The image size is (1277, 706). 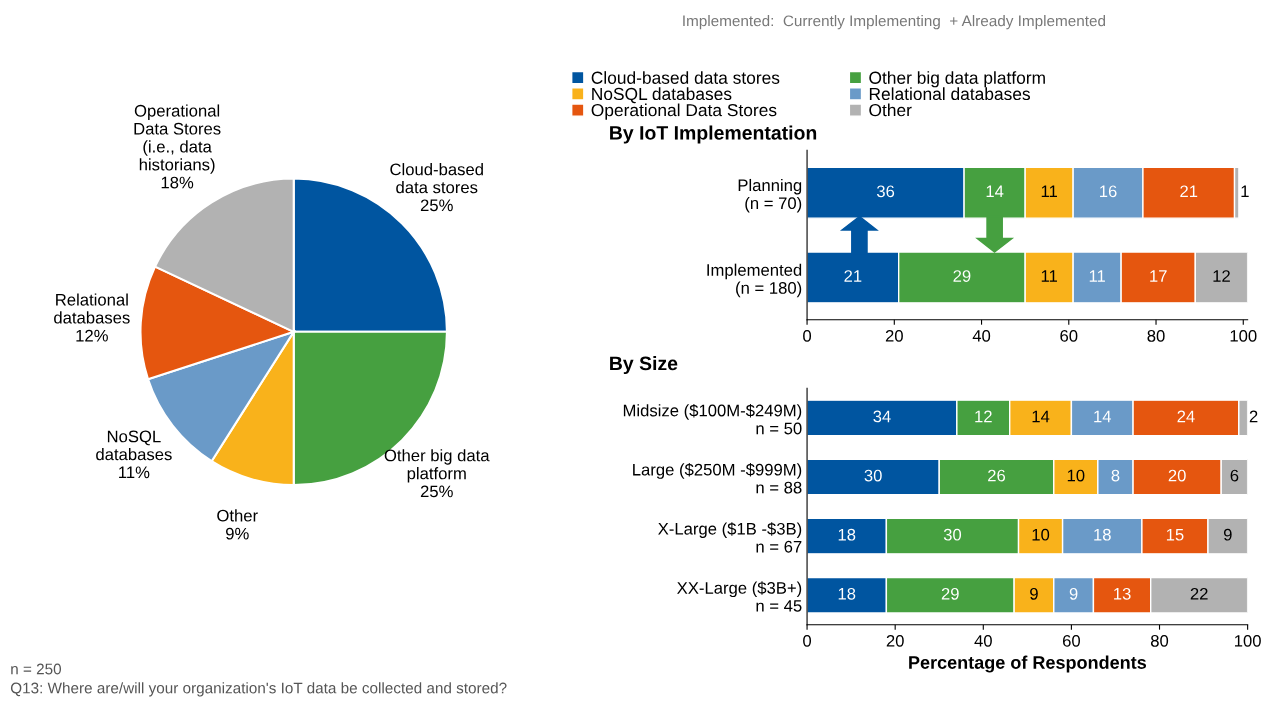 I want to click on legend-label: Cloud-based data stores, so click(x=685, y=77).